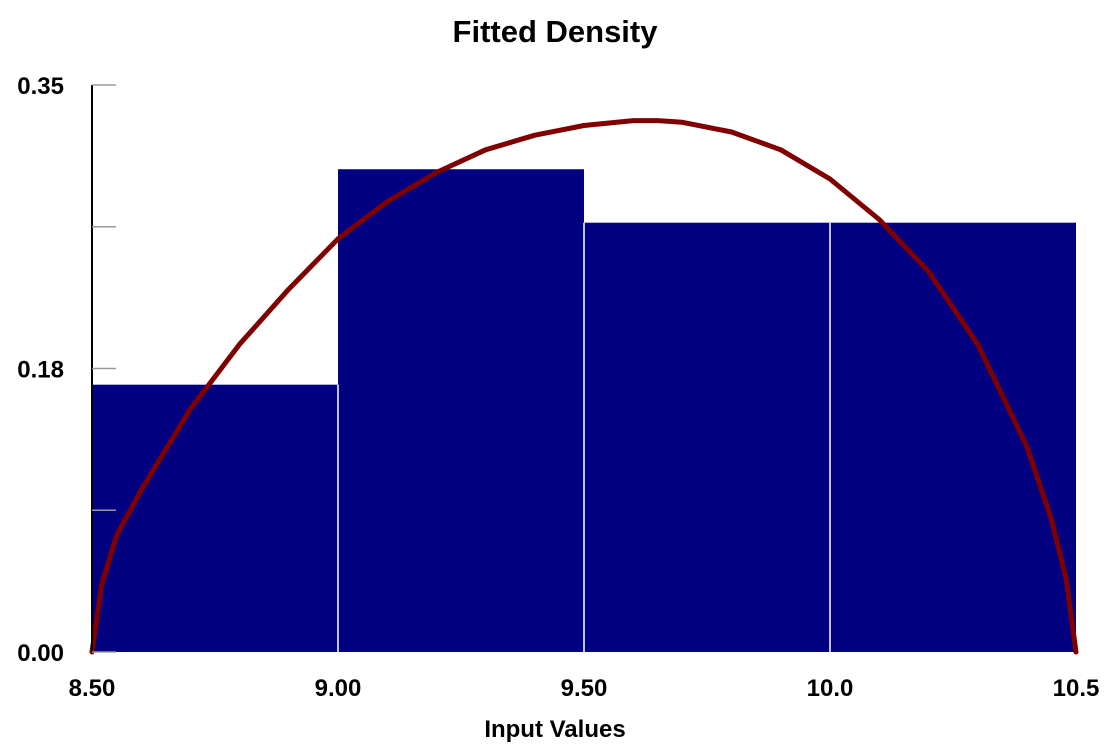 The image size is (1110, 747). What do you see at coordinates (40, 370) in the screenshot?
I see `y-tick-label-2: 0.18` at bounding box center [40, 370].